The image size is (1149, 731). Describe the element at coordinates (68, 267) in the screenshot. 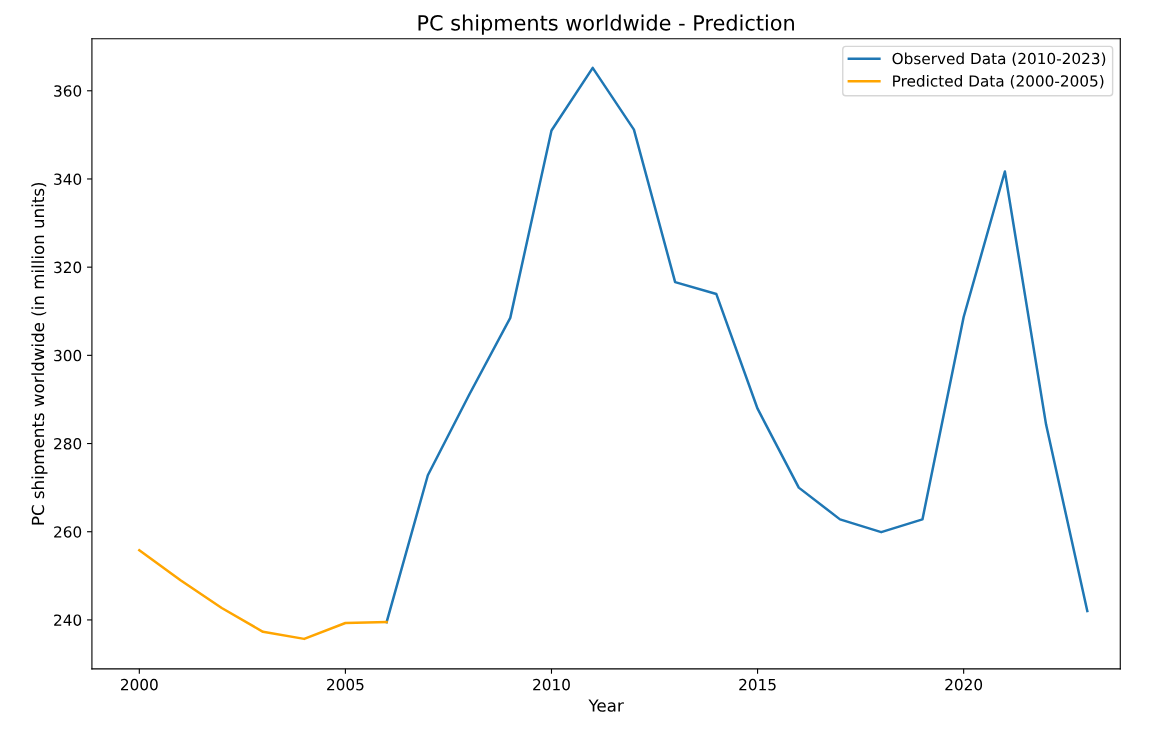

I see `y-tick-label: 320` at that location.